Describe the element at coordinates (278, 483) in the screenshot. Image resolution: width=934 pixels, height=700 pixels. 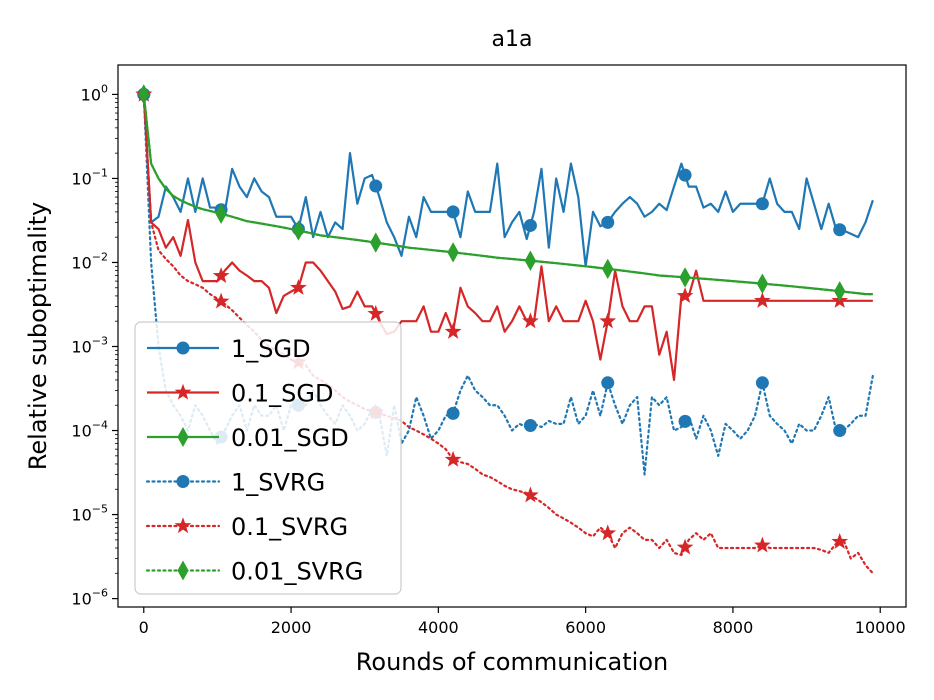
I see `legend-label: 1_SVRG` at that location.